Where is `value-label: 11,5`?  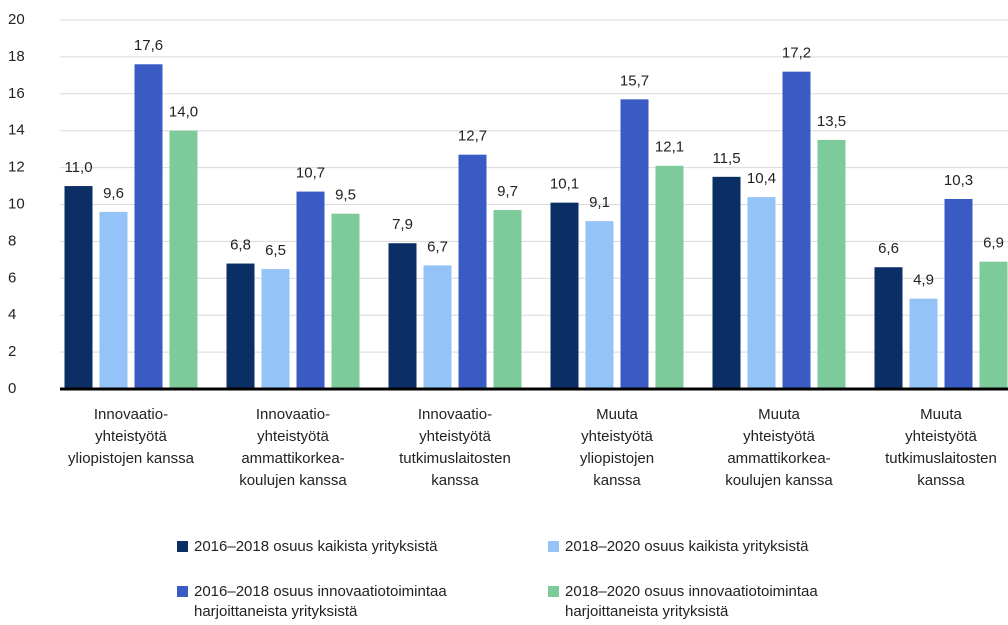
value-label: 11,5 is located at coordinates (726, 158).